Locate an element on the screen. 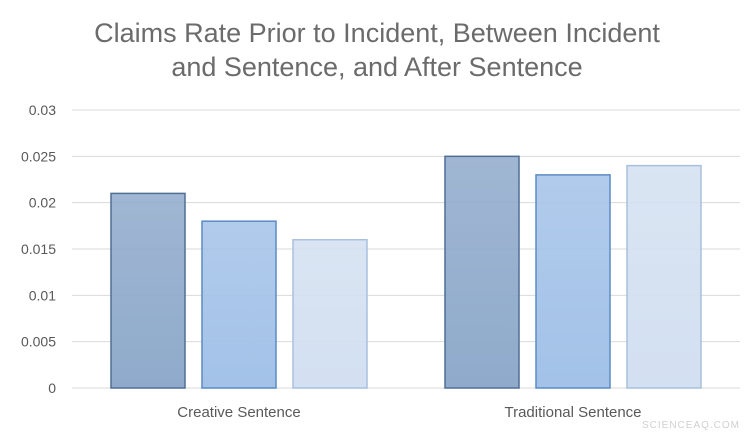  title-line-2: and Sentence, and After Sentence is located at coordinates (377, 67).